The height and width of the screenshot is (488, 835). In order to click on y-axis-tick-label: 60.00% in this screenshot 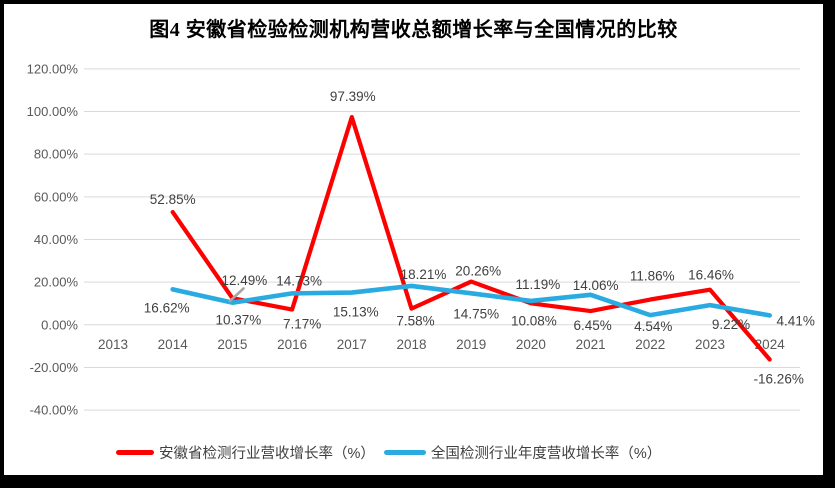, I will do `click(56, 196)`.